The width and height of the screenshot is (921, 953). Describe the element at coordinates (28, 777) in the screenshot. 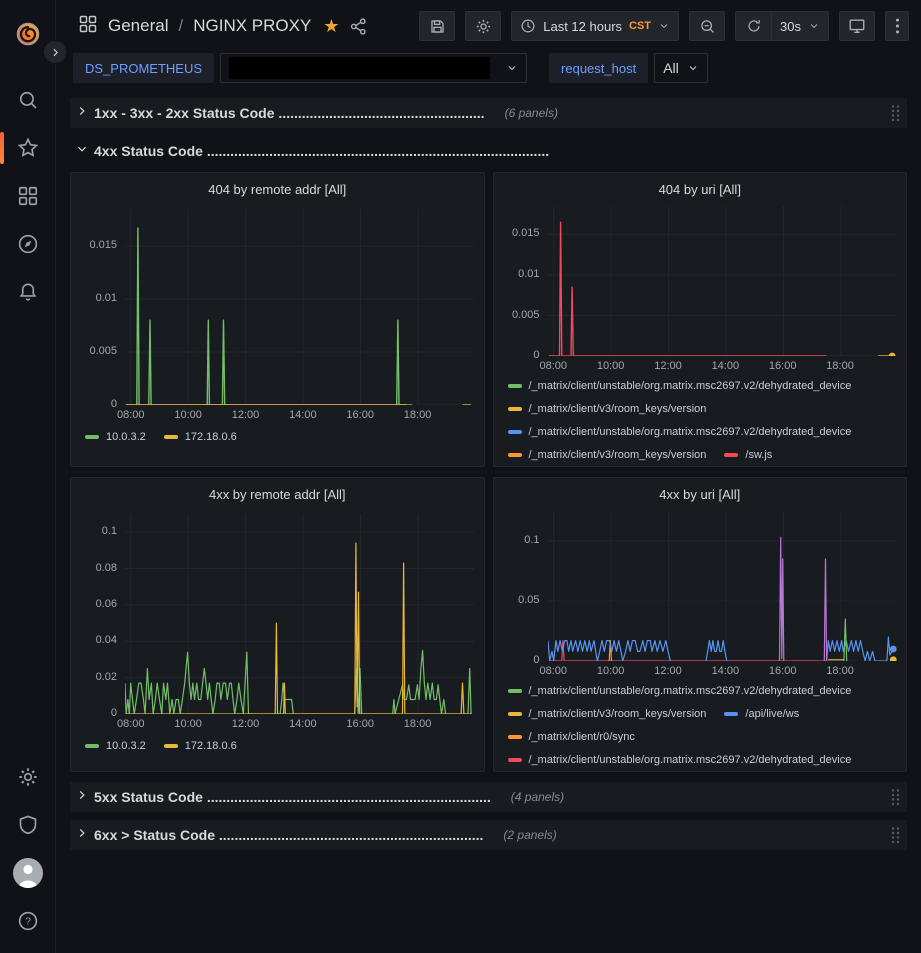

I see `sidebar-item-configuration` at that location.